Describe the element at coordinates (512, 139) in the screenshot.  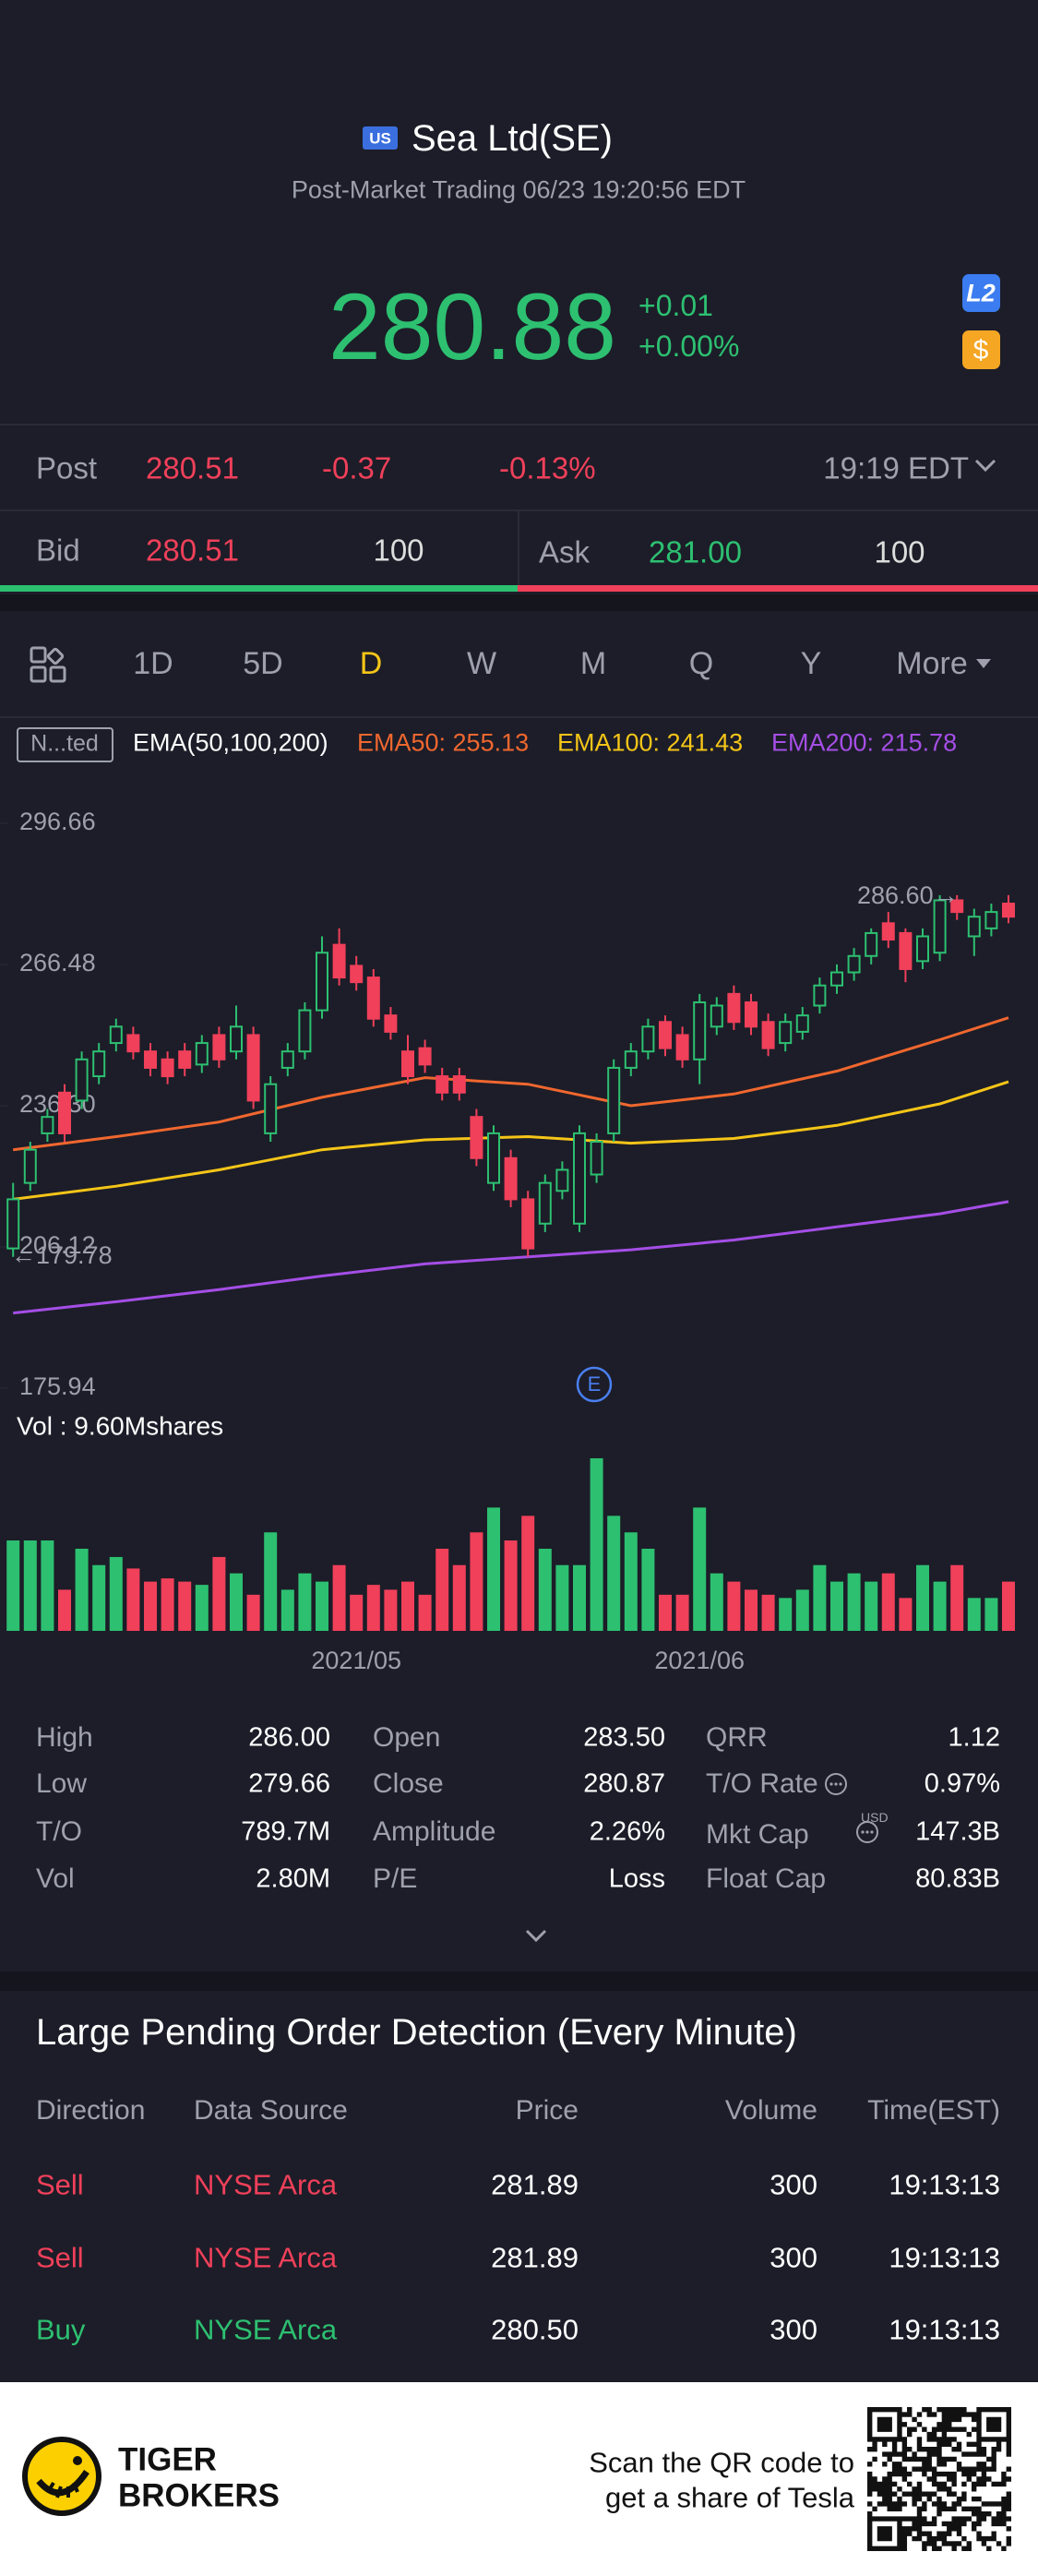
I see `stock-title: Sea Ltd(SE)` at that location.